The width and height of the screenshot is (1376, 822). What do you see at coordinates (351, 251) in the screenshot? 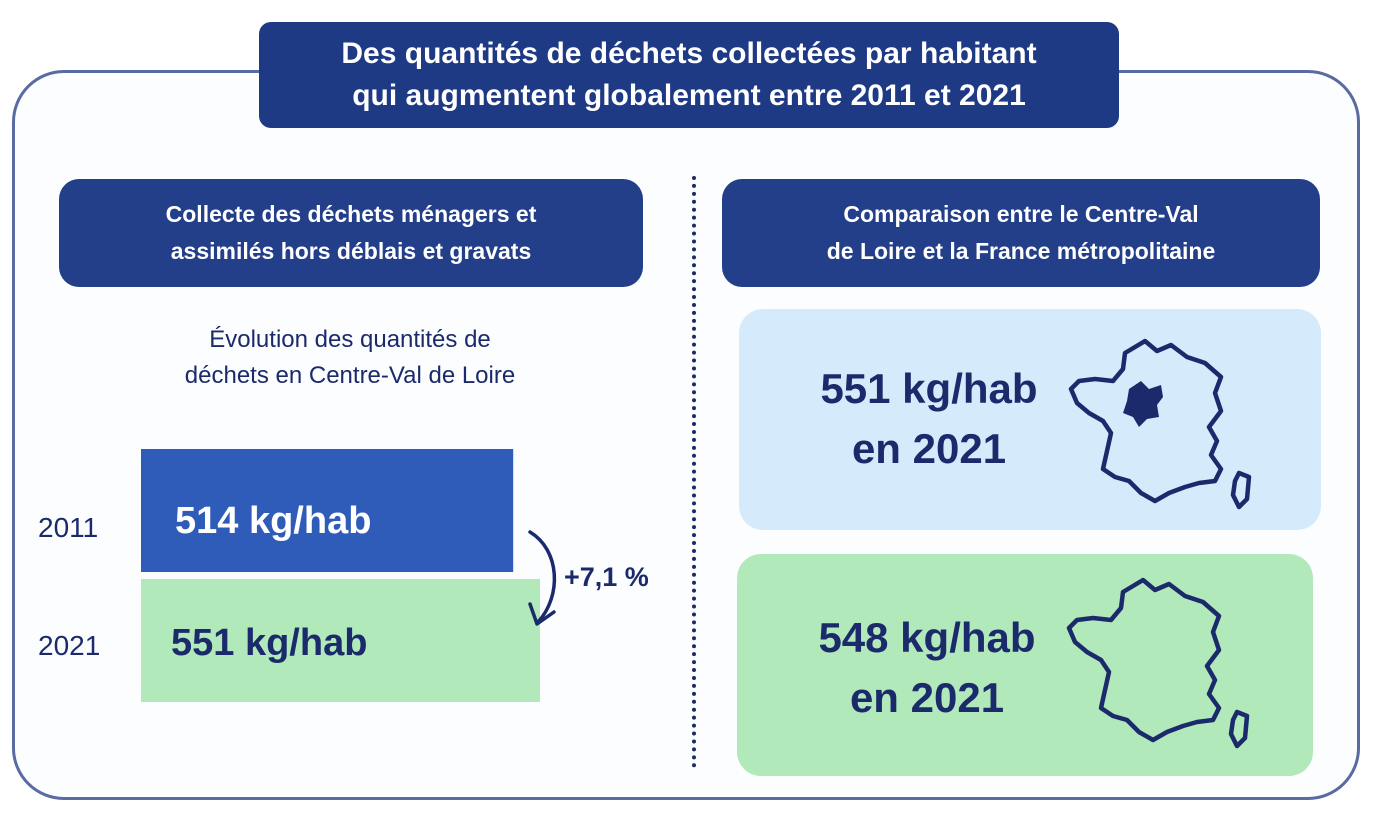
I see `left-section-title-line-2: assimilés hors déblais et gravats` at bounding box center [351, 251].